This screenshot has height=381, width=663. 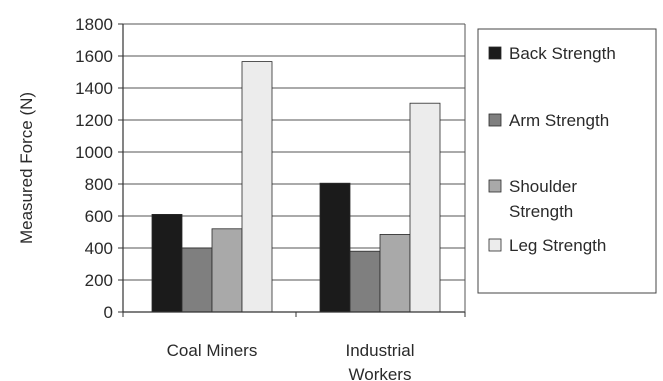 I want to click on legend-item: Shoulder Strength, so click(x=532, y=199).